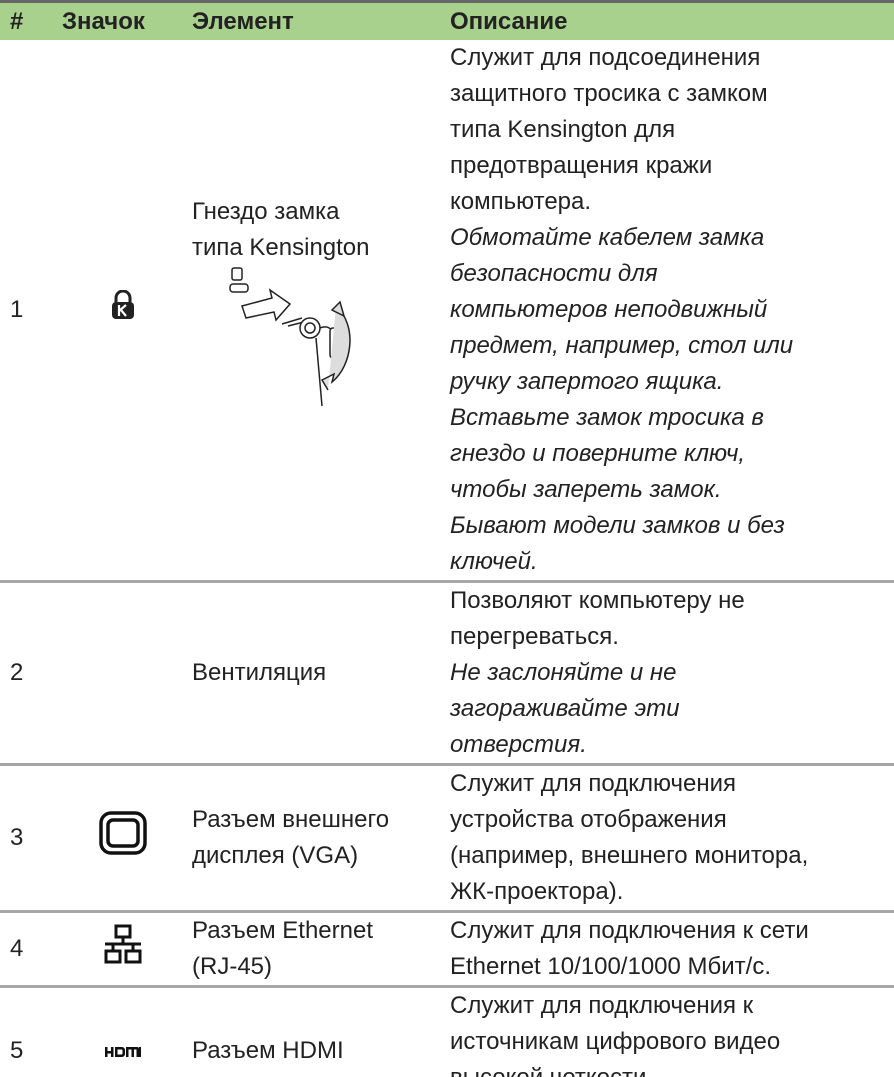 The image size is (894, 1077). Describe the element at coordinates (17, 1051) in the screenshot. I see `row-number: 5` at that location.